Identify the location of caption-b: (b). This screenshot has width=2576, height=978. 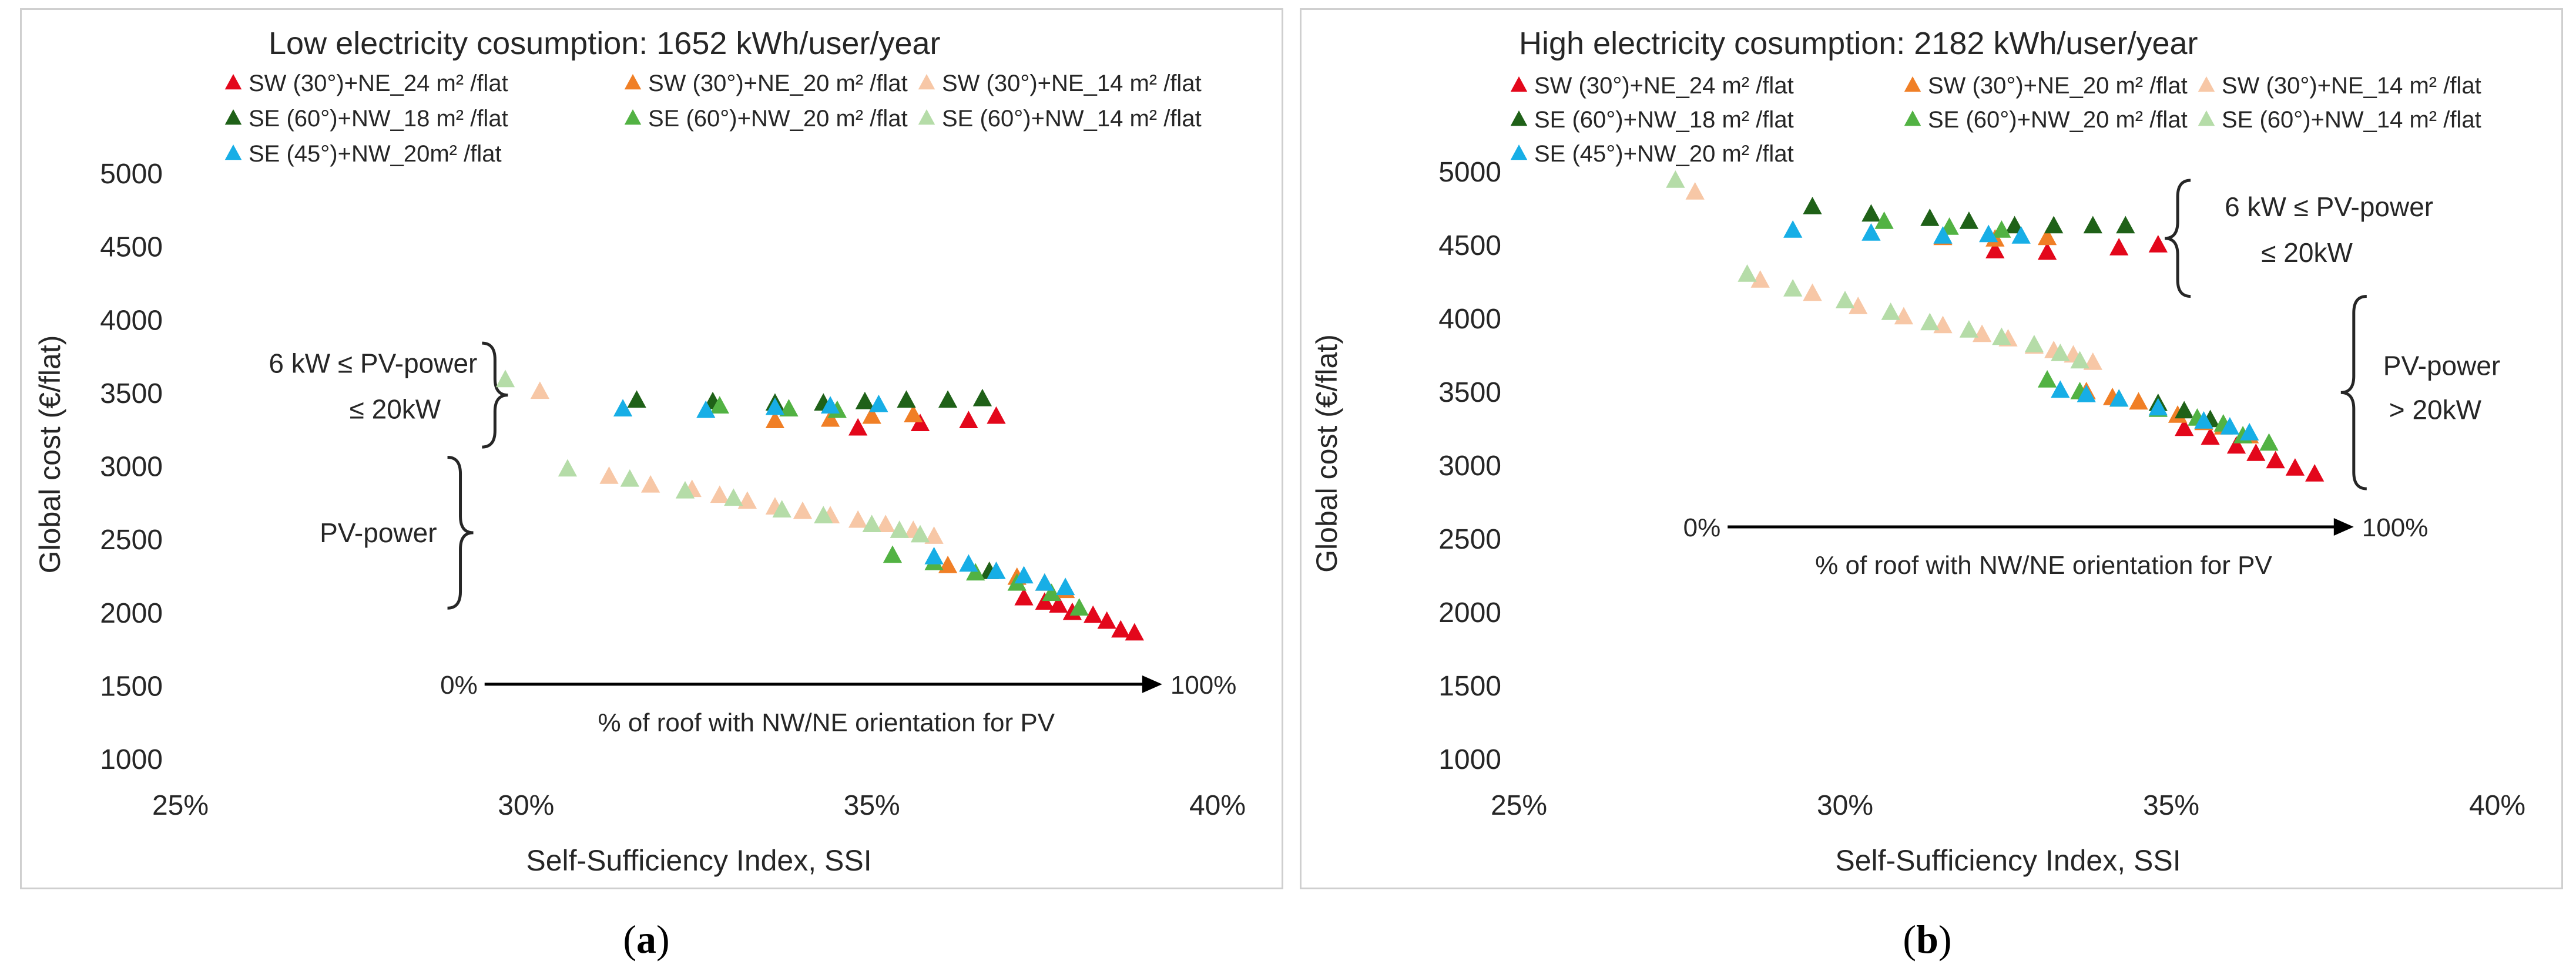
(1928, 939).